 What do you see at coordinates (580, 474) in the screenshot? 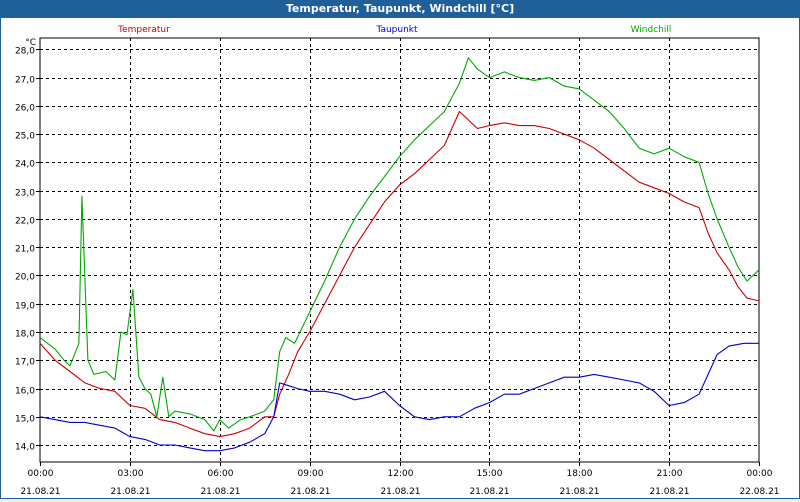
I see `x-tick-time-label: 18:00` at bounding box center [580, 474].